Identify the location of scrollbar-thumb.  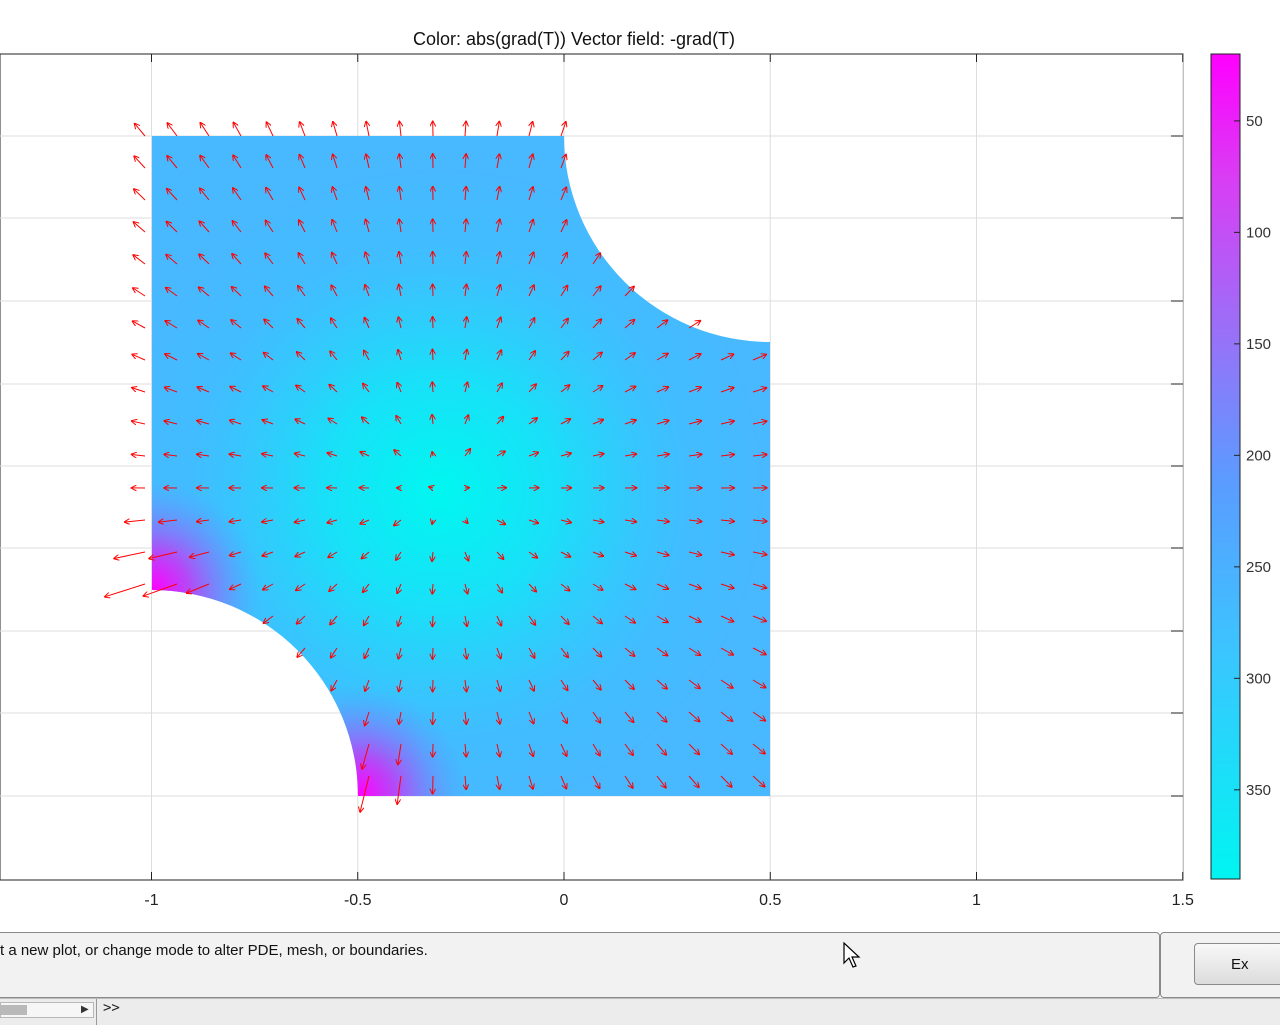
(14, 1010).